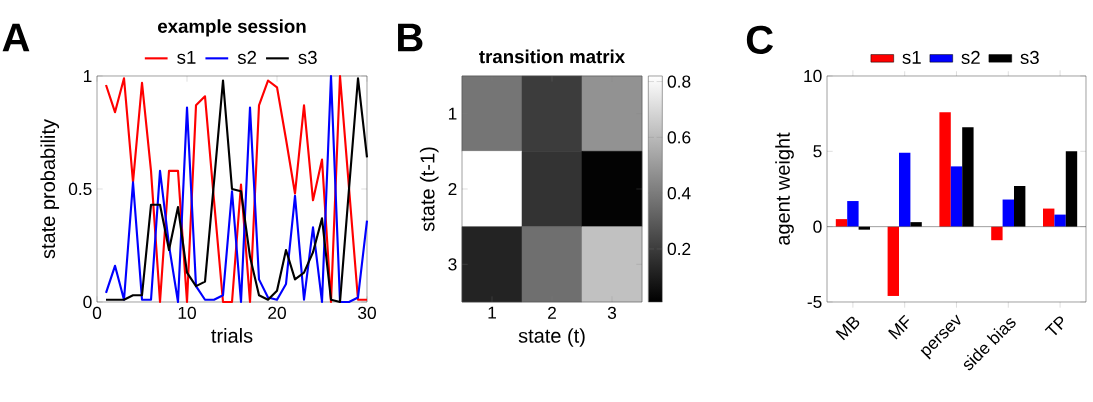 Image resolution: width=1093 pixels, height=402 pixels. I want to click on x-tick-label: 2, so click(552, 312).